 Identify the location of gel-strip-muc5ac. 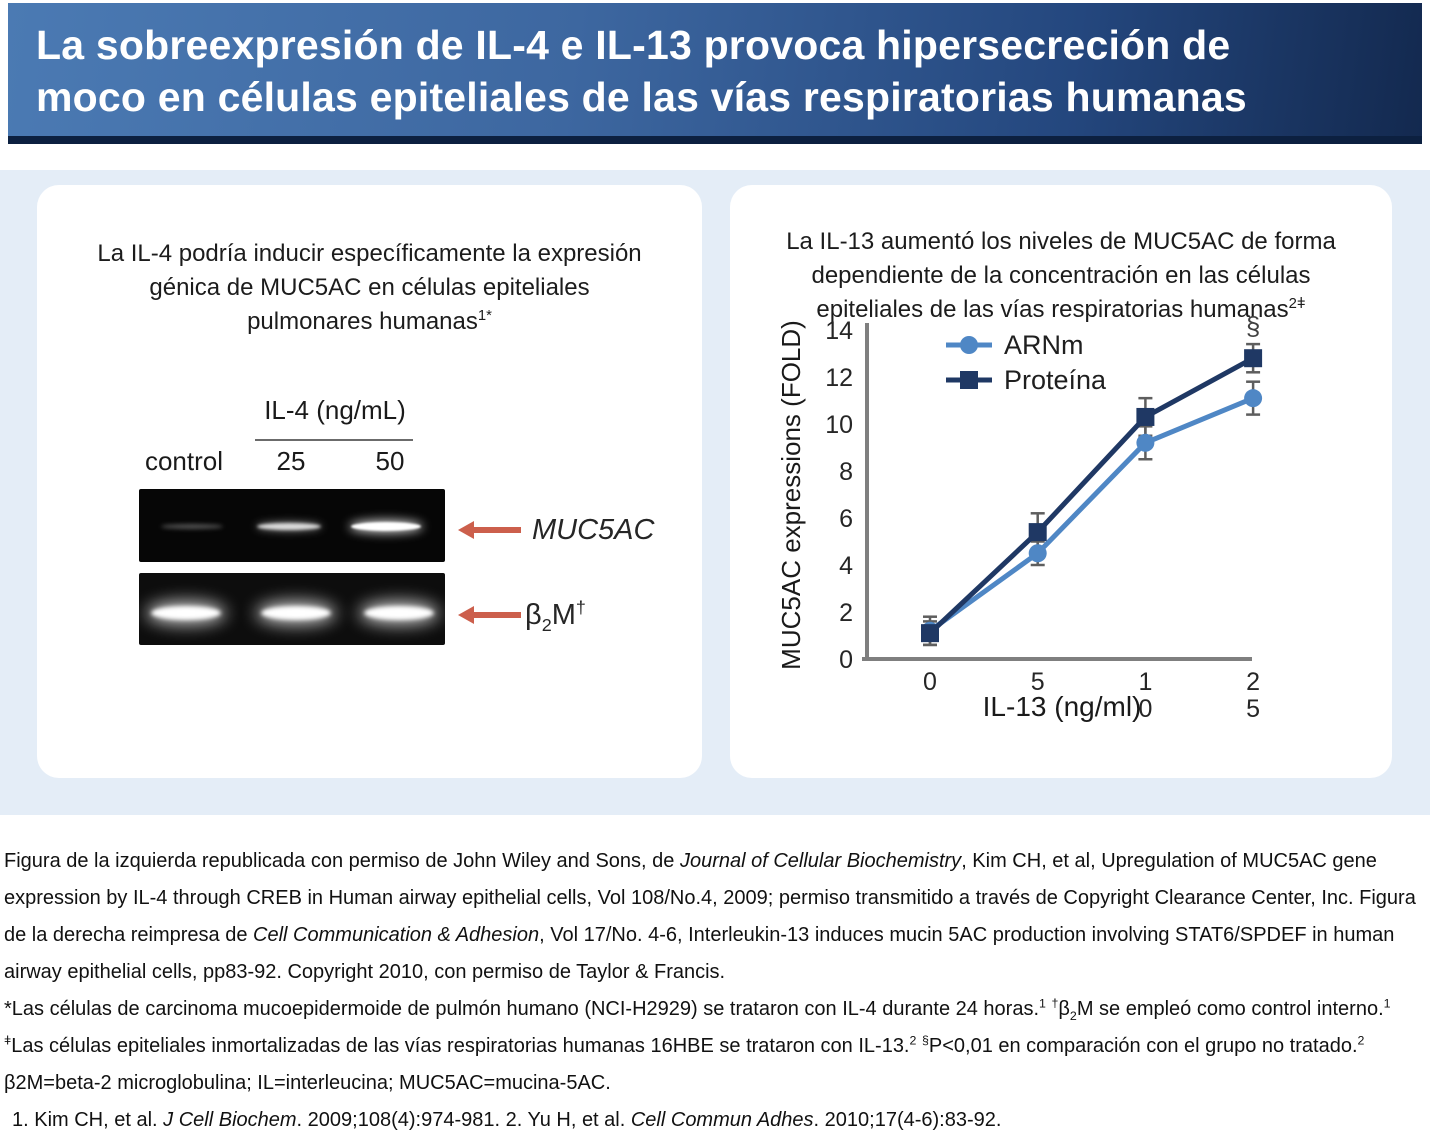
(292, 525).